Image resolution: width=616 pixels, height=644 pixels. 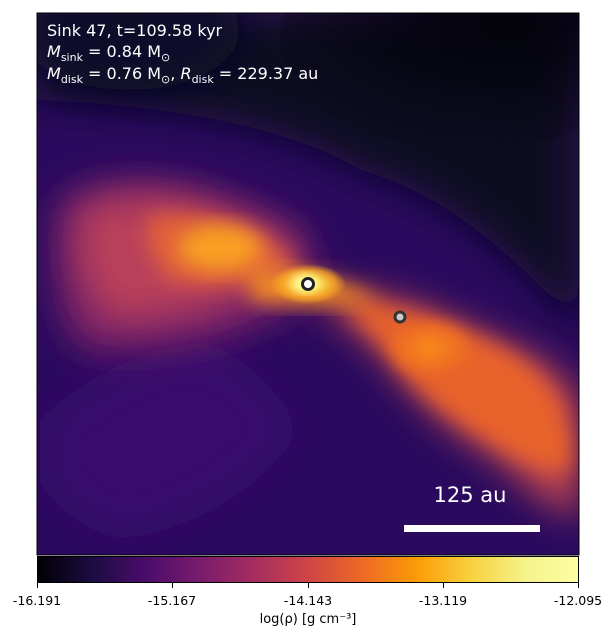 What do you see at coordinates (166, 80) in the screenshot?
I see `mdisk-solar-symbol: ⊙` at bounding box center [166, 80].